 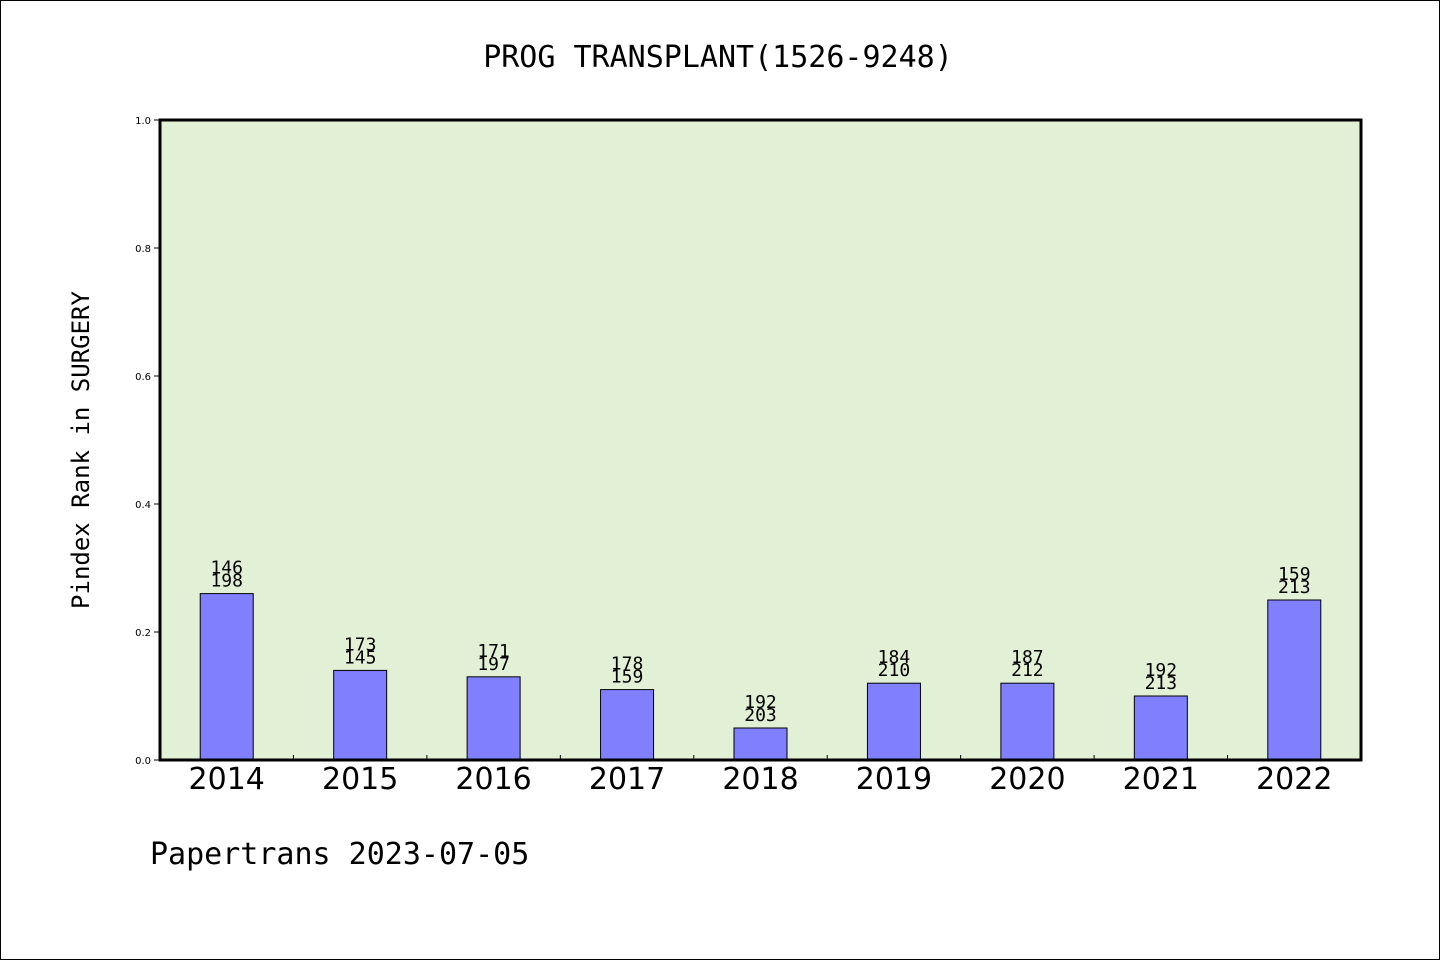 I want to click on data-label: 198, so click(x=226, y=581).